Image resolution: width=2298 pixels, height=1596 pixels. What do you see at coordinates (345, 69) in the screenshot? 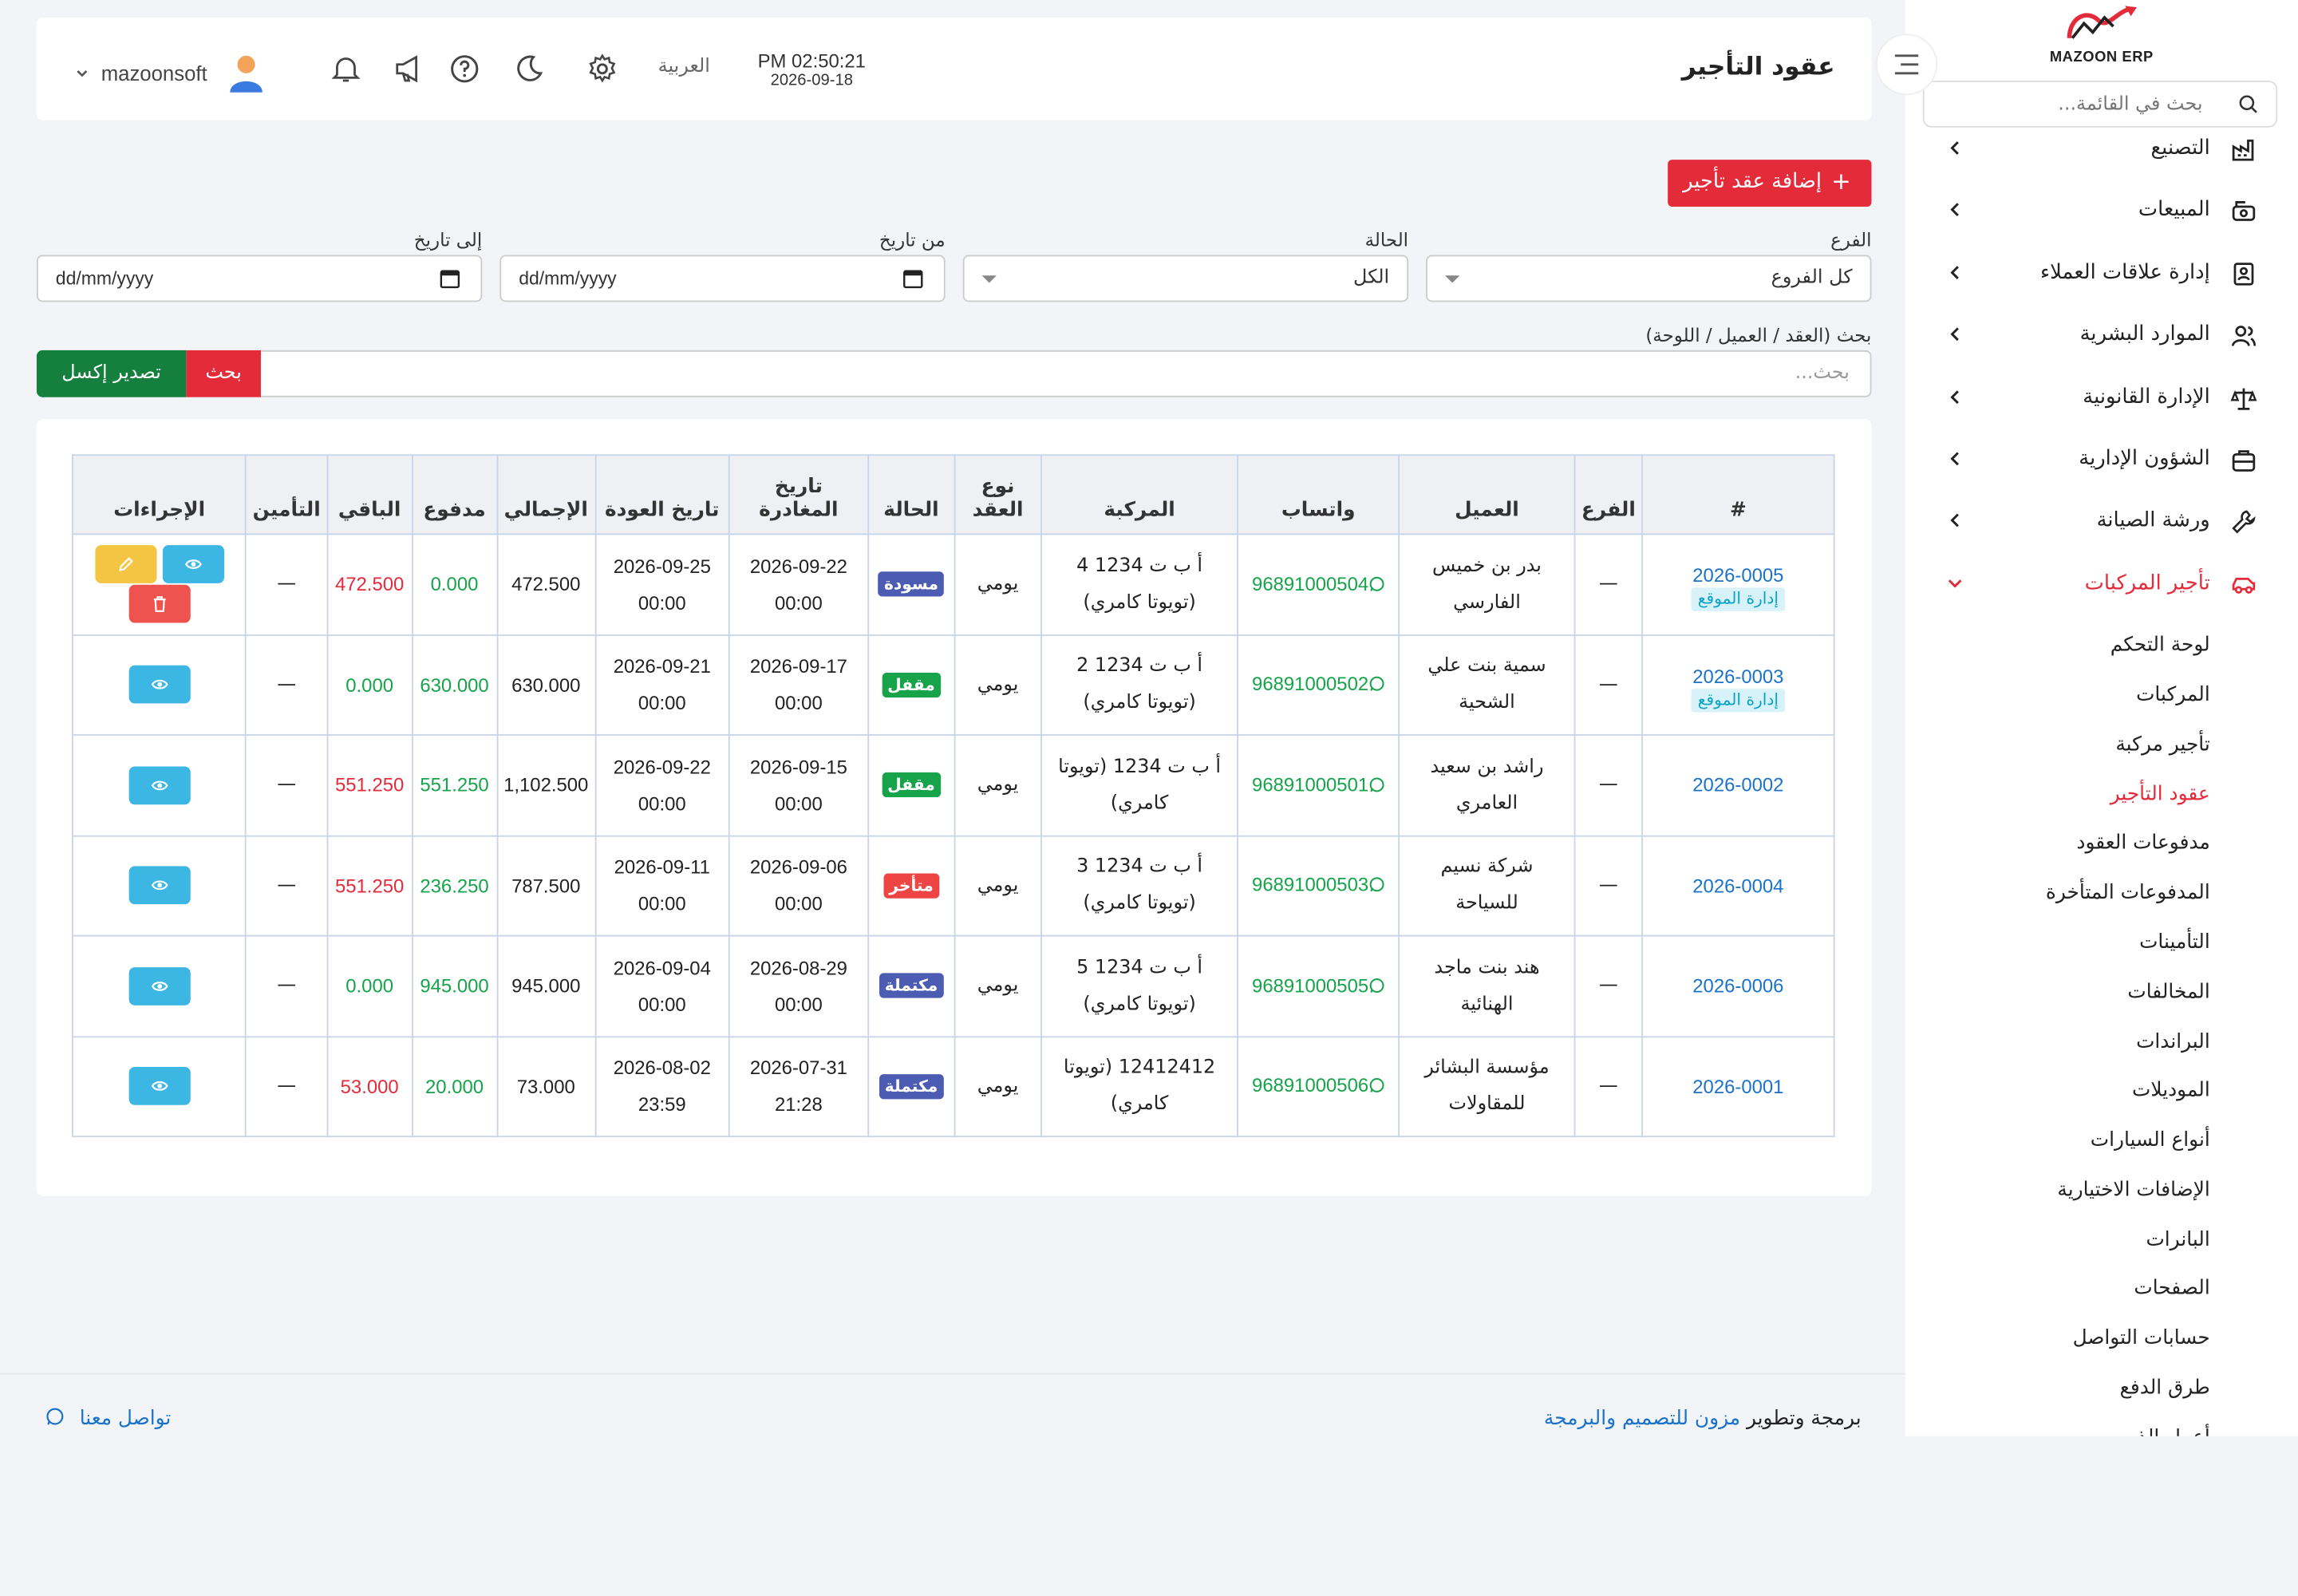
I see `bell-icon` at bounding box center [345, 69].